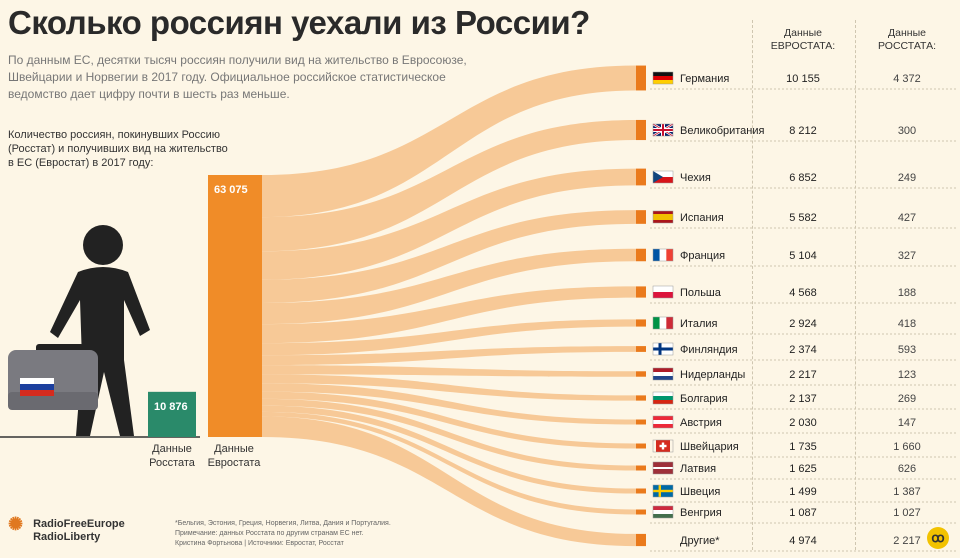  I want to click on flag-poland-icon, so click(663, 292).